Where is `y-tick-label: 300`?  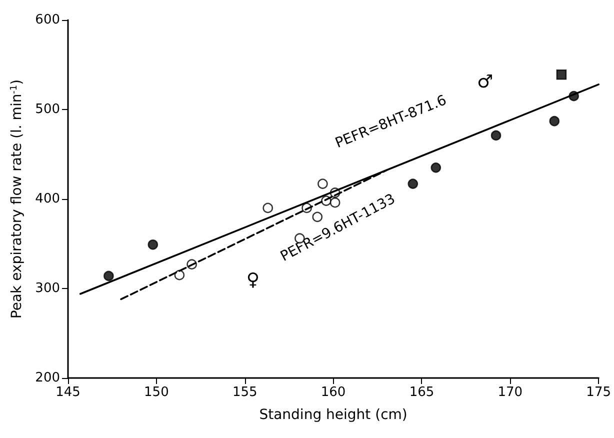 y-tick-label: 300 is located at coordinates (47, 288).